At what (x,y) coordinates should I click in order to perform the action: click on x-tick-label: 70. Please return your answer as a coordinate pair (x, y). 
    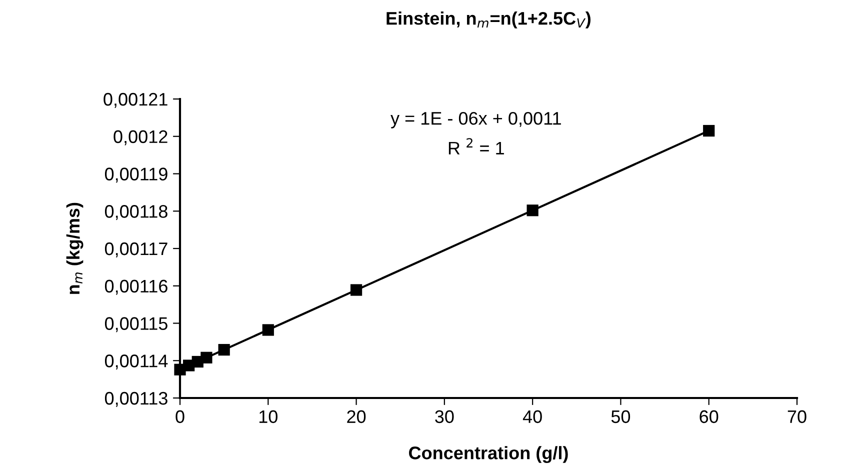
    Looking at the image, I should click on (797, 417).